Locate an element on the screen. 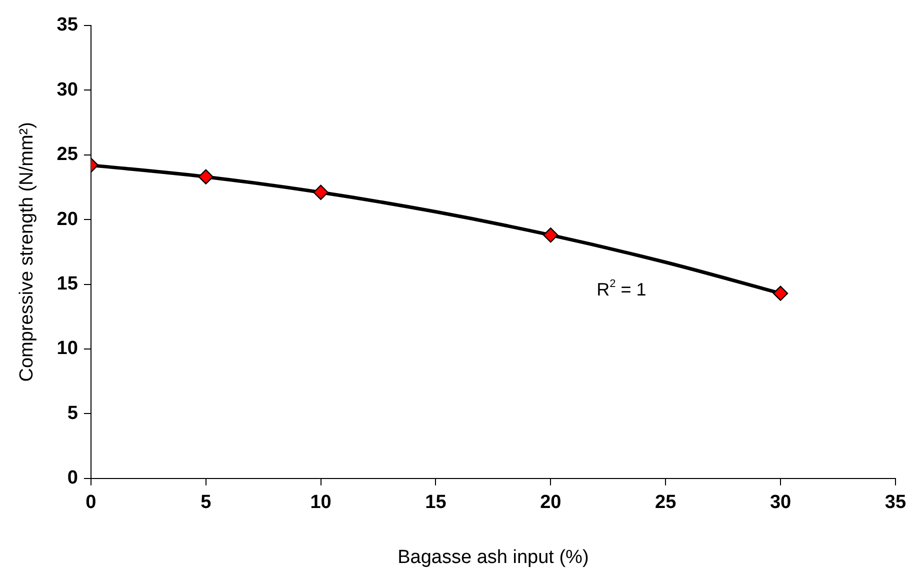 The width and height of the screenshot is (920, 585). y-tick-label: 0 is located at coordinates (72, 478).